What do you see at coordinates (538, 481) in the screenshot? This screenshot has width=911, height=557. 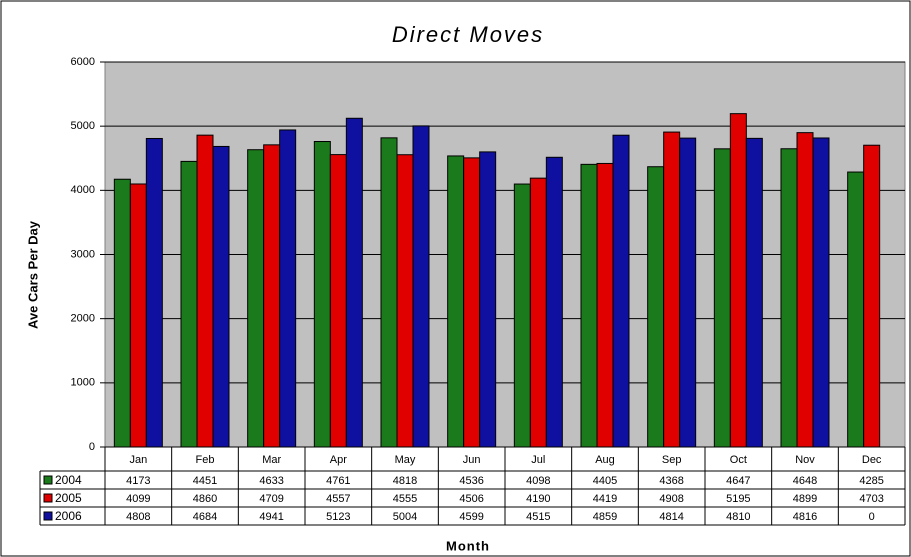 I see `table-cell: 4098` at bounding box center [538, 481].